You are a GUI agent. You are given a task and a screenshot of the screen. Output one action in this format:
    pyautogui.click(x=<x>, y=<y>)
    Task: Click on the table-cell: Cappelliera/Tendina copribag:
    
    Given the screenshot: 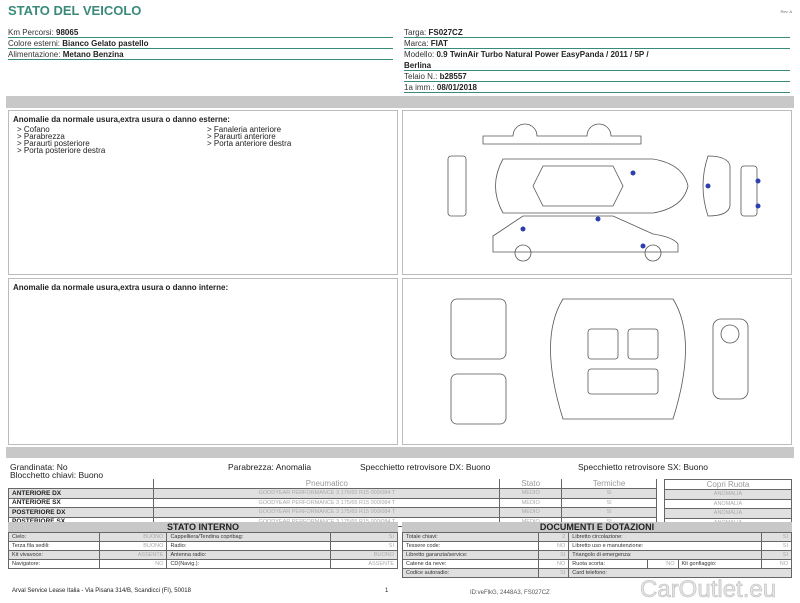 What is the action you would take?
    pyautogui.click(x=248, y=537)
    